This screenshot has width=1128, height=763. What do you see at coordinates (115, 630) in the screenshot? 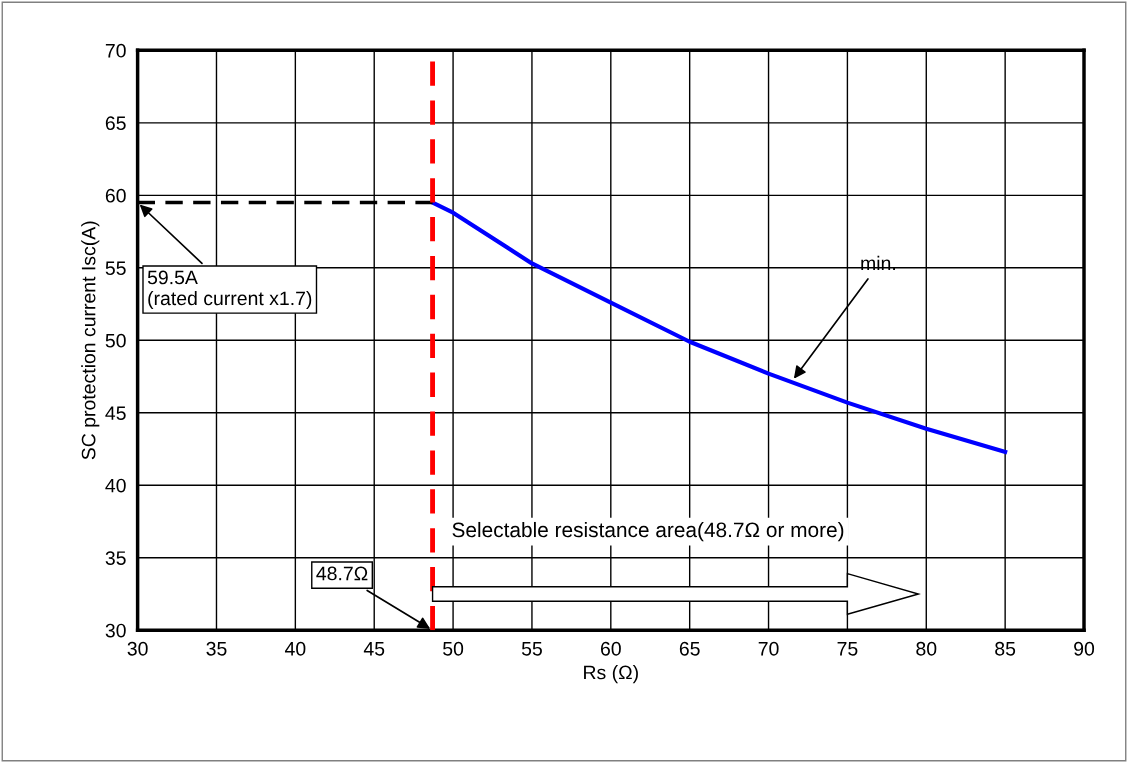
I see `y-tick-label: 30` at bounding box center [115, 630].